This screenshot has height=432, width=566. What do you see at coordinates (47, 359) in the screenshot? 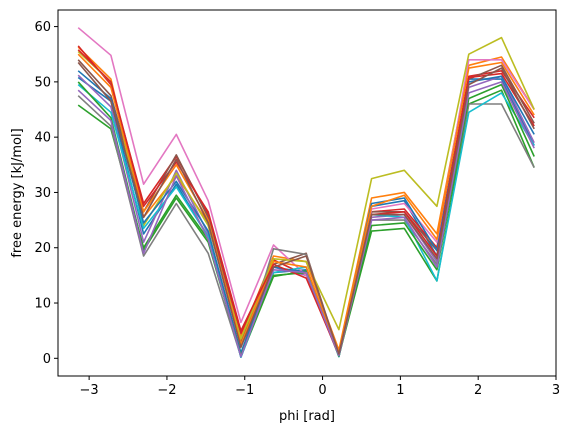
I see `y-tick-label: 0` at bounding box center [47, 359].